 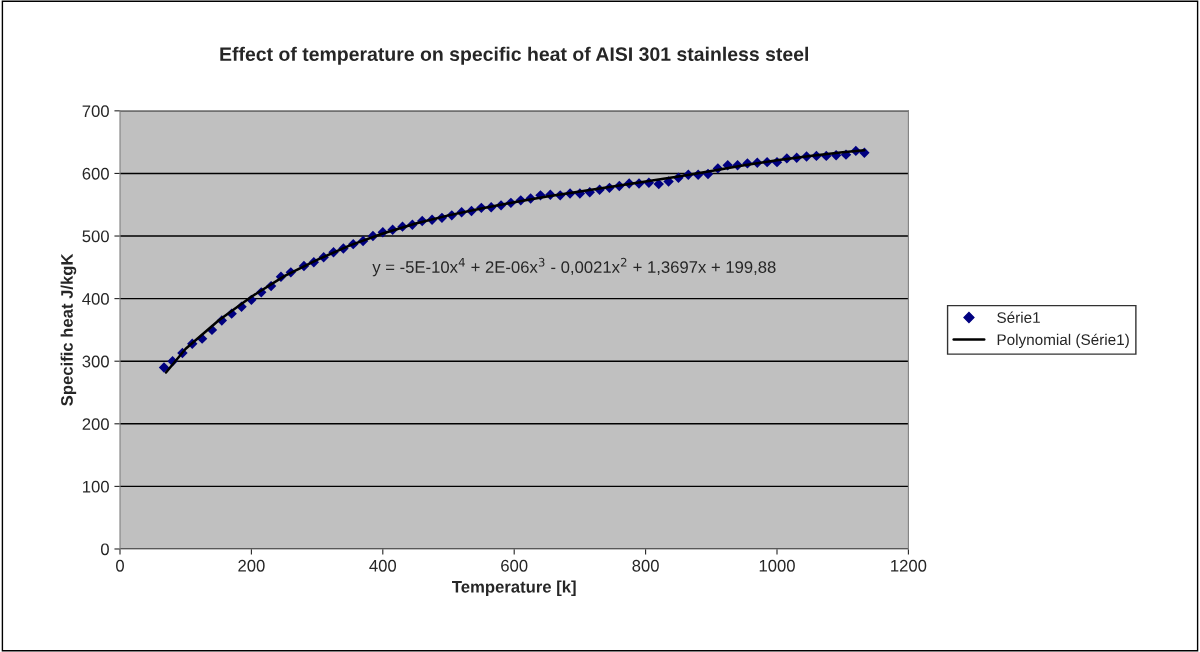 What do you see at coordinates (68, 329) in the screenshot?
I see `y-axis-title: Specific heat J/kgK` at bounding box center [68, 329].